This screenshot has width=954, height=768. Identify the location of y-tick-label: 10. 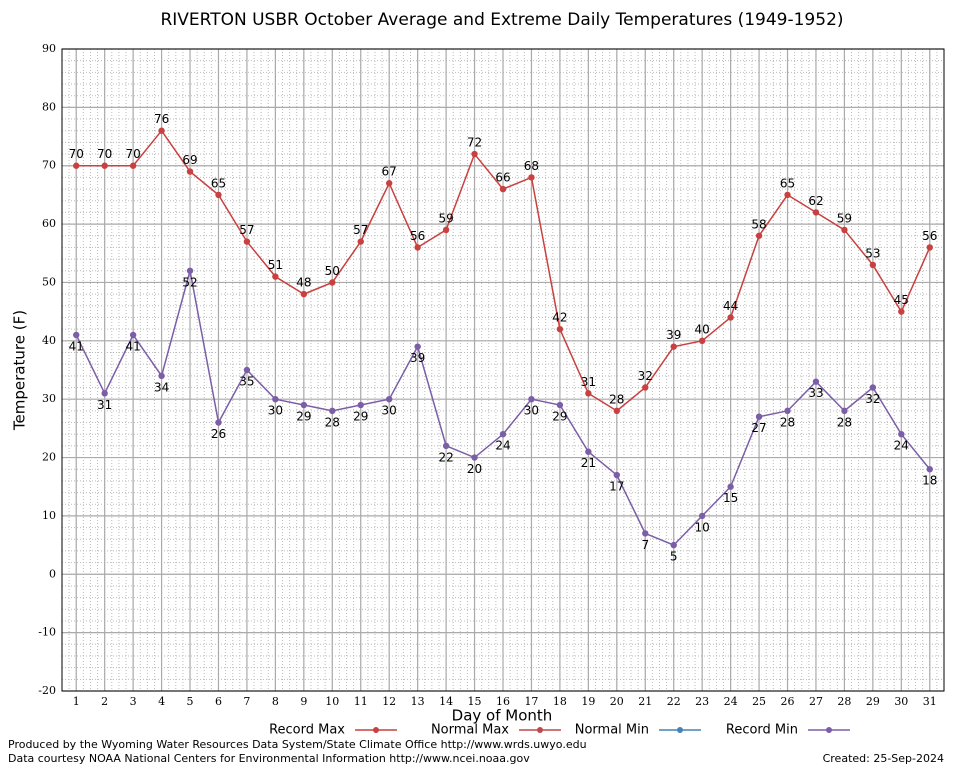
(49, 515).